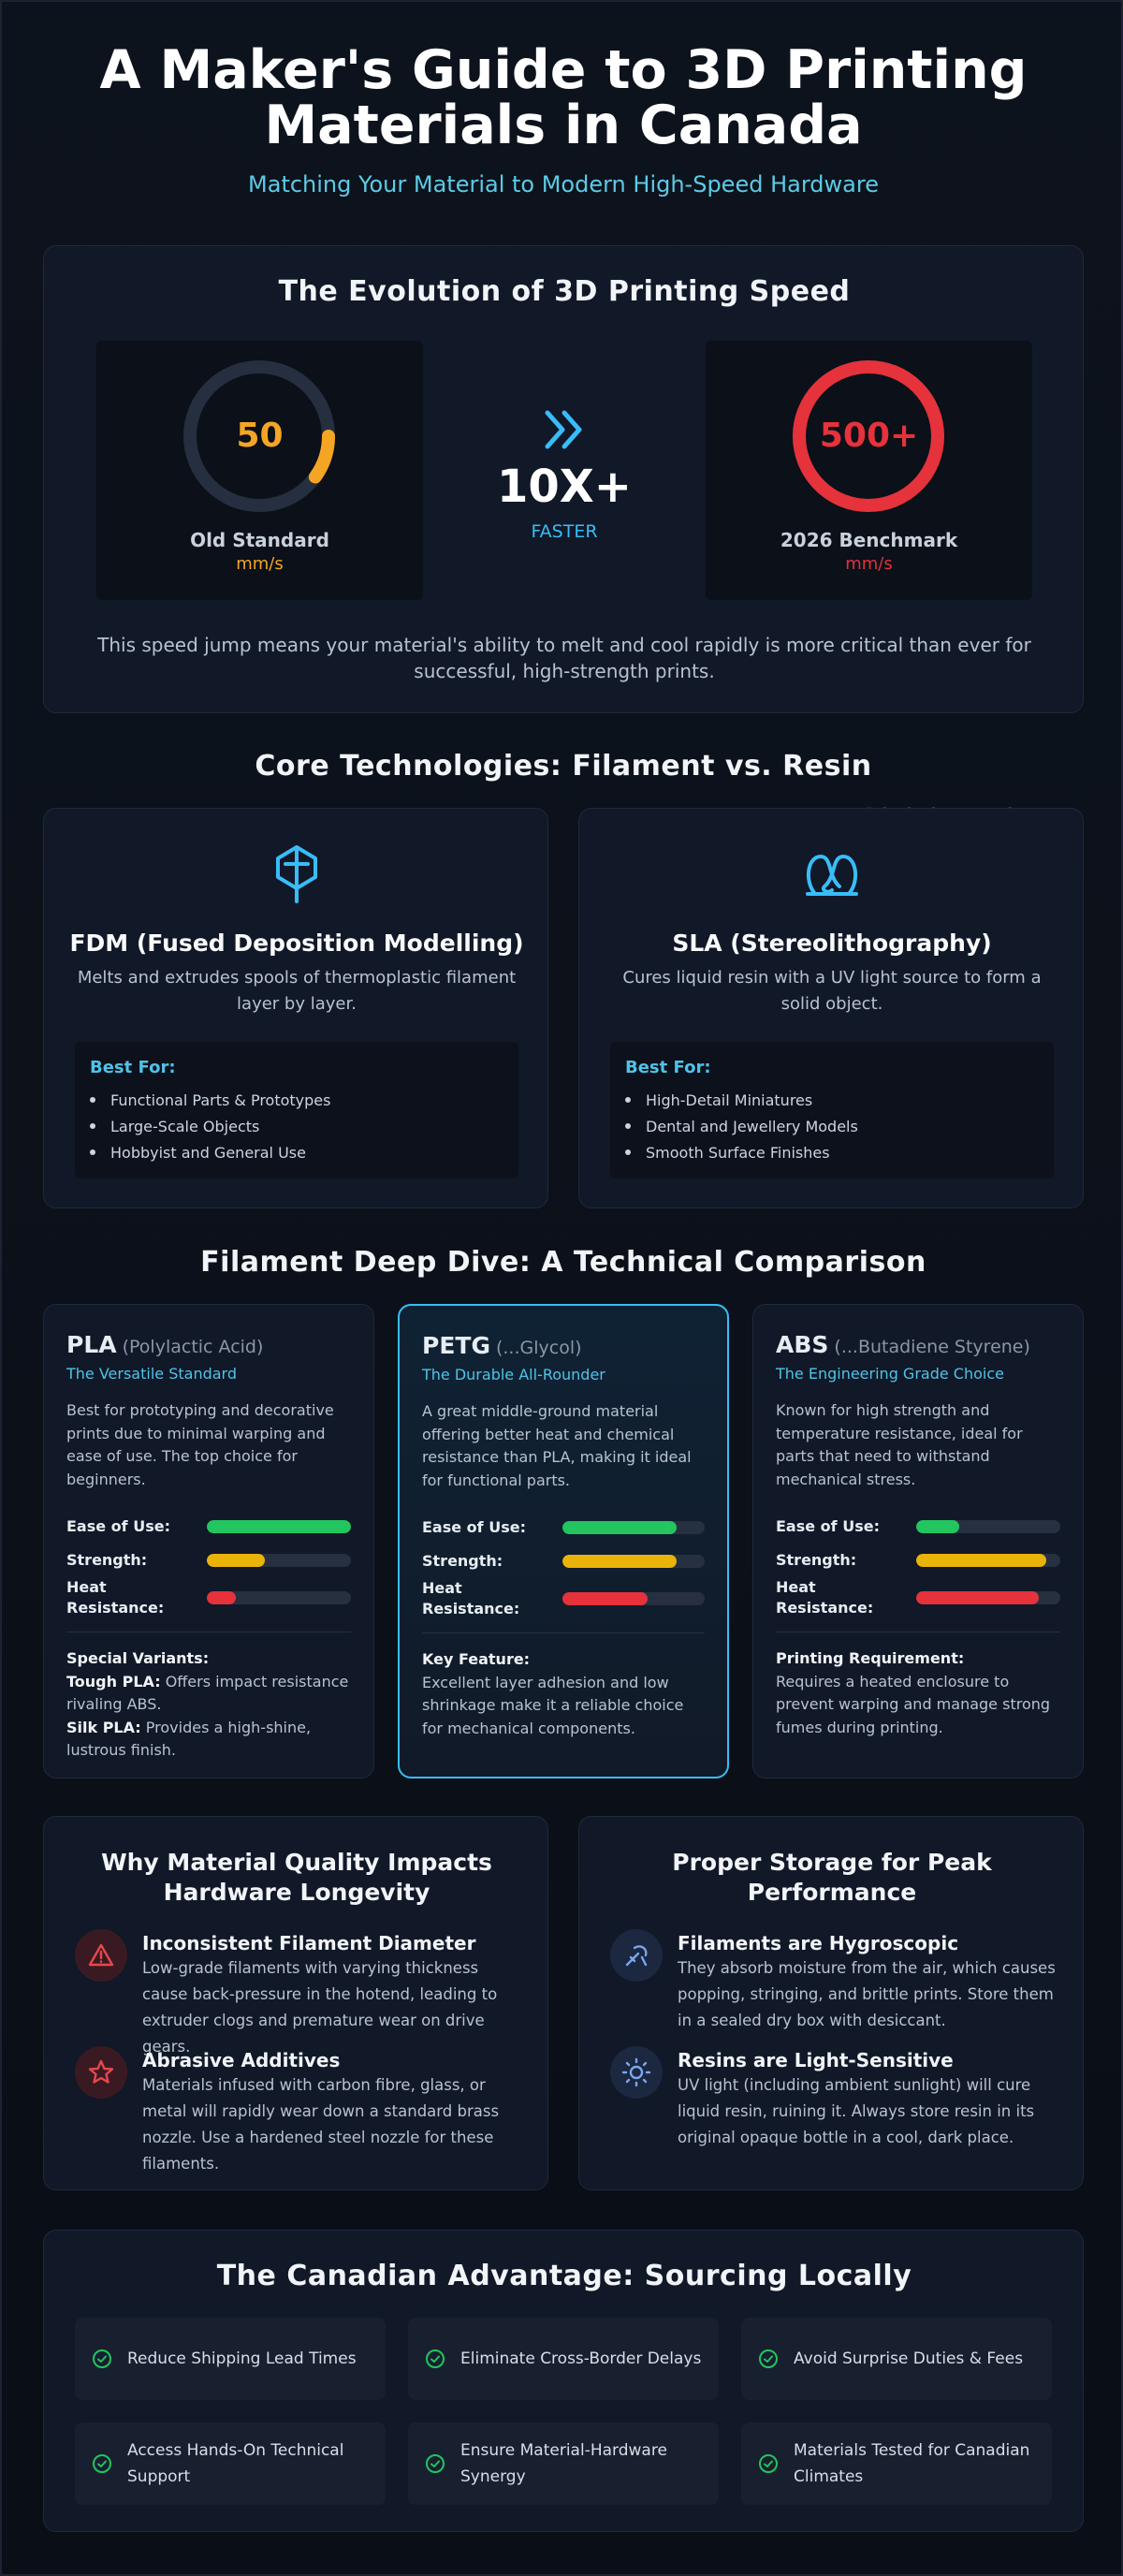 The image size is (1123, 2576). What do you see at coordinates (91, 1345) in the screenshot?
I see `filament-name: PLA` at bounding box center [91, 1345].